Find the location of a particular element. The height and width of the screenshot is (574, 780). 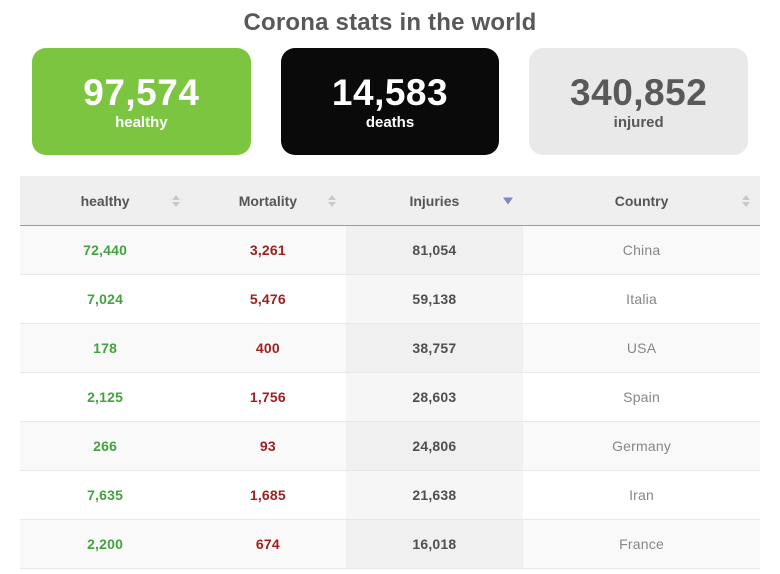

cell-injuries: 38,757 is located at coordinates (435, 348).